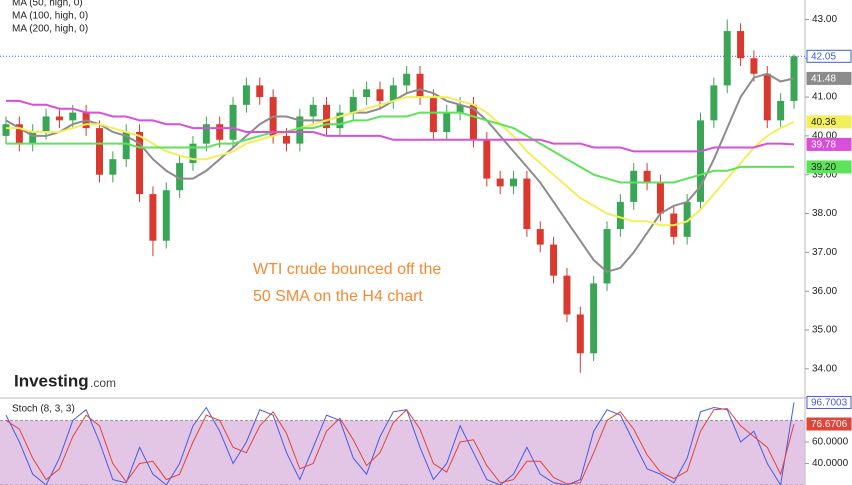  Describe the element at coordinates (830, 463) in the screenshot. I see `y-tick-label: 40.0000` at that location.